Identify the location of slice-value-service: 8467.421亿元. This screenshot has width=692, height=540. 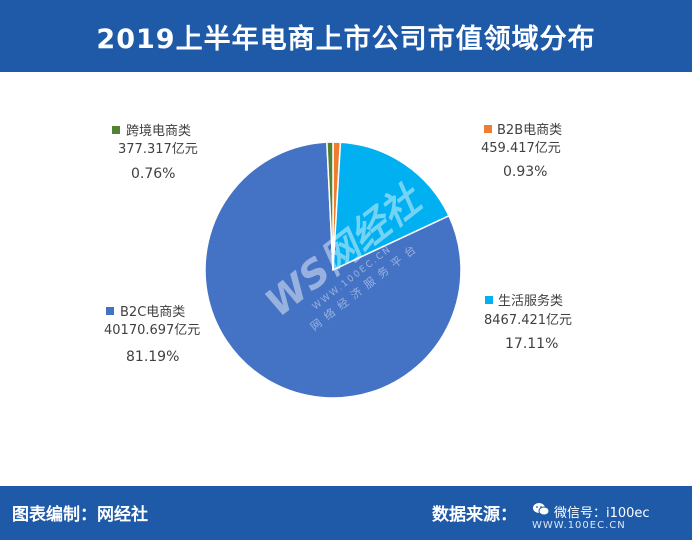
(528, 320).